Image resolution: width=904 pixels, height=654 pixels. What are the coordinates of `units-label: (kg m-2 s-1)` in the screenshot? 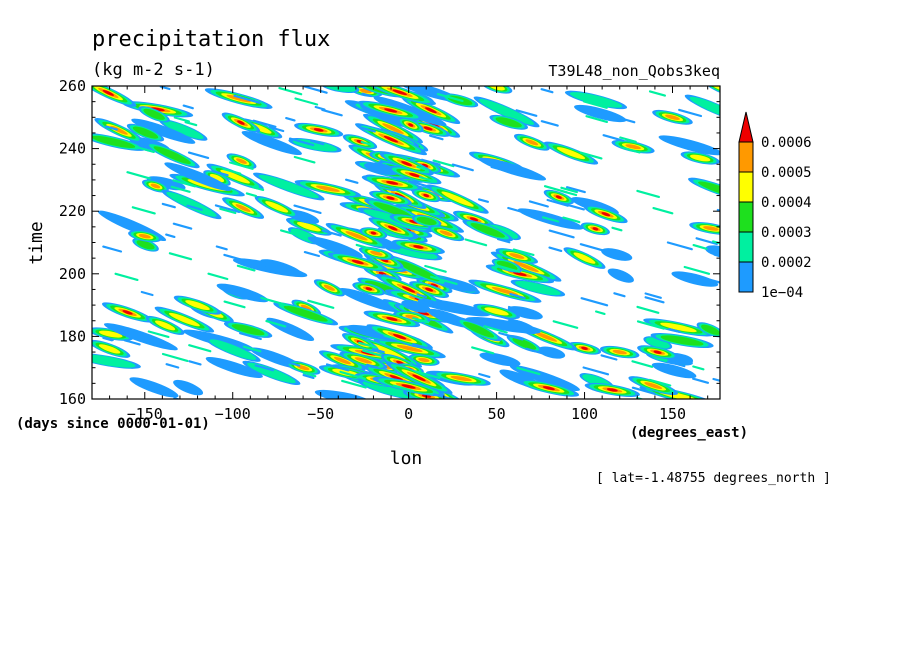 It's located at (153, 70).